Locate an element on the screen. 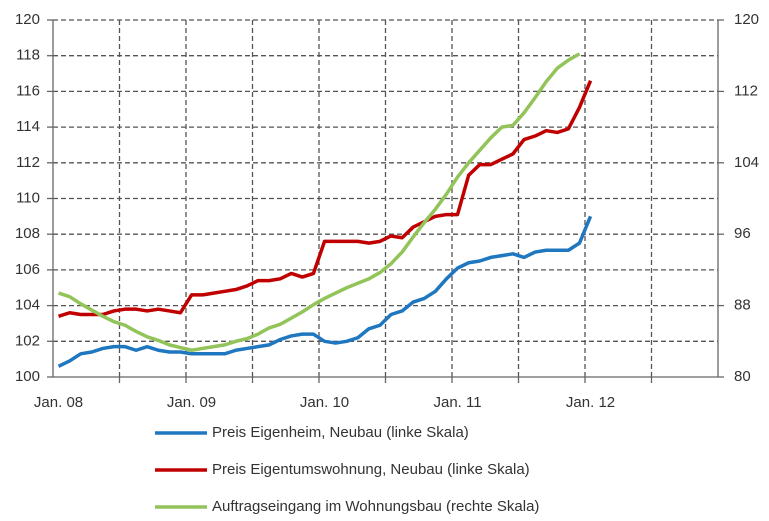 The height and width of the screenshot is (521, 769). x-tick-label: Jan. 11 is located at coordinates (457, 402).